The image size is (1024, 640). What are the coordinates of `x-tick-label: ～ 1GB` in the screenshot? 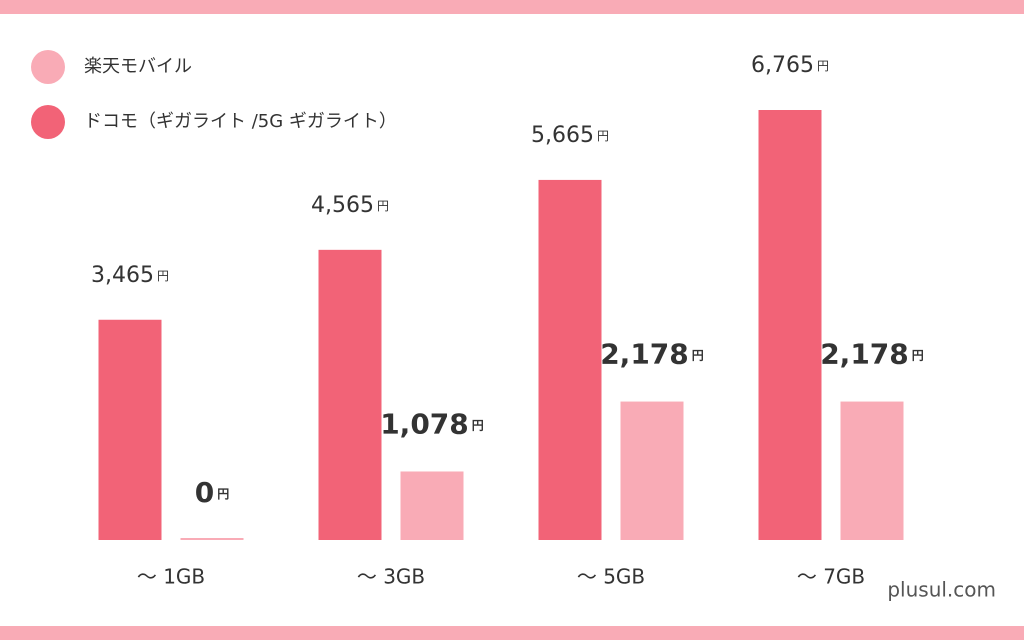 It's located at (171, 577).